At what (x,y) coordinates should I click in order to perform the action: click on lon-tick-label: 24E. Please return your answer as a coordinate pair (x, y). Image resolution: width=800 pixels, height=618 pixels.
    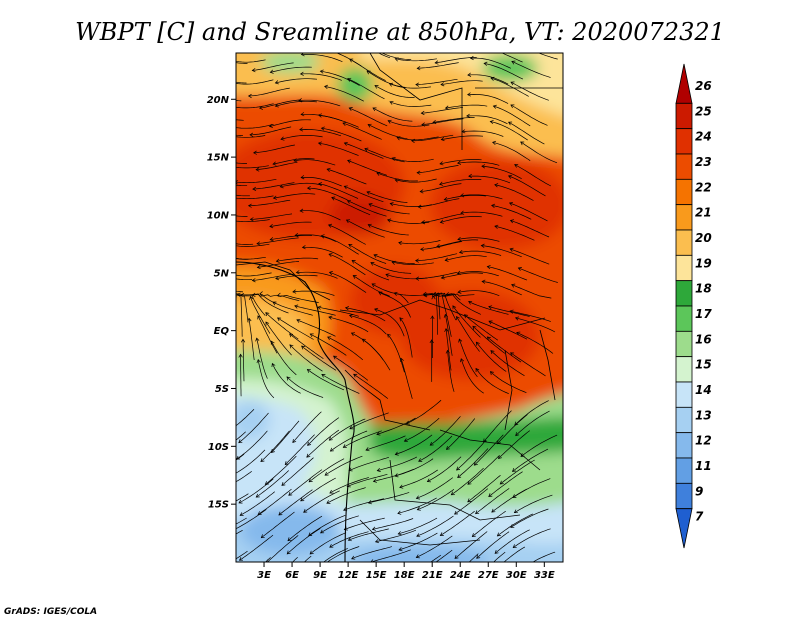
    Looking at the image, I should click on (460, 575).